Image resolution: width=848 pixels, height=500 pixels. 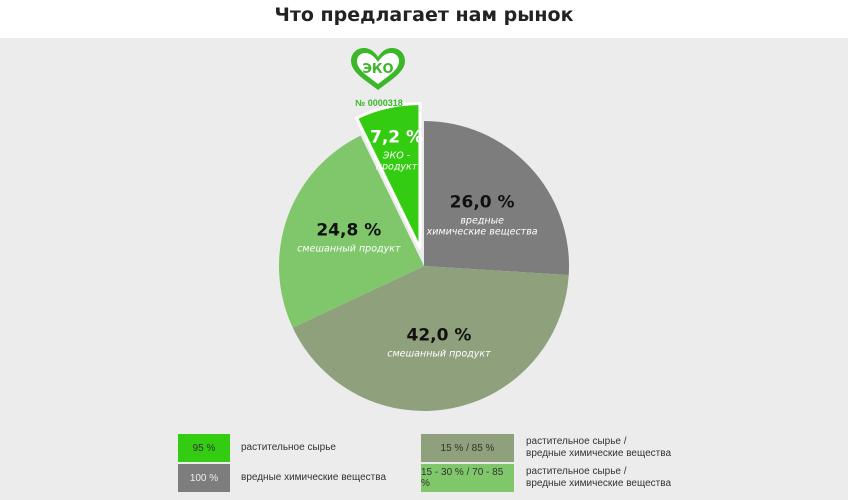 I want to click on legend-swatch: 95 %, so click(x=204, y=448).